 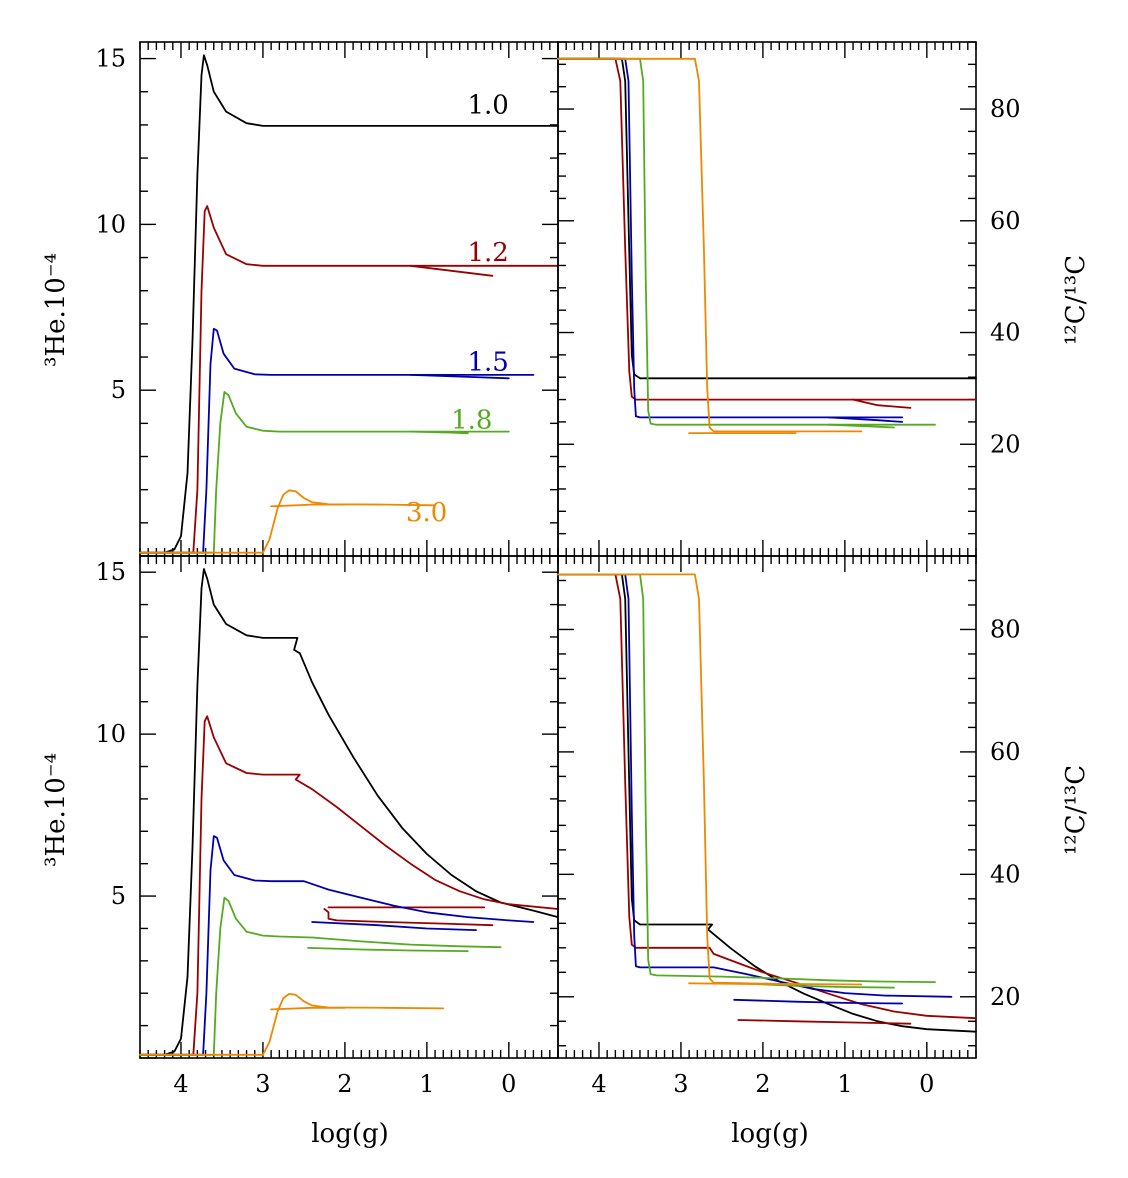 What do you see at coordinates (1076, 300) in the screenshot?
I see `ylabel-top-right: ¹²C/¹³C` at bounding box center [1076, 300].